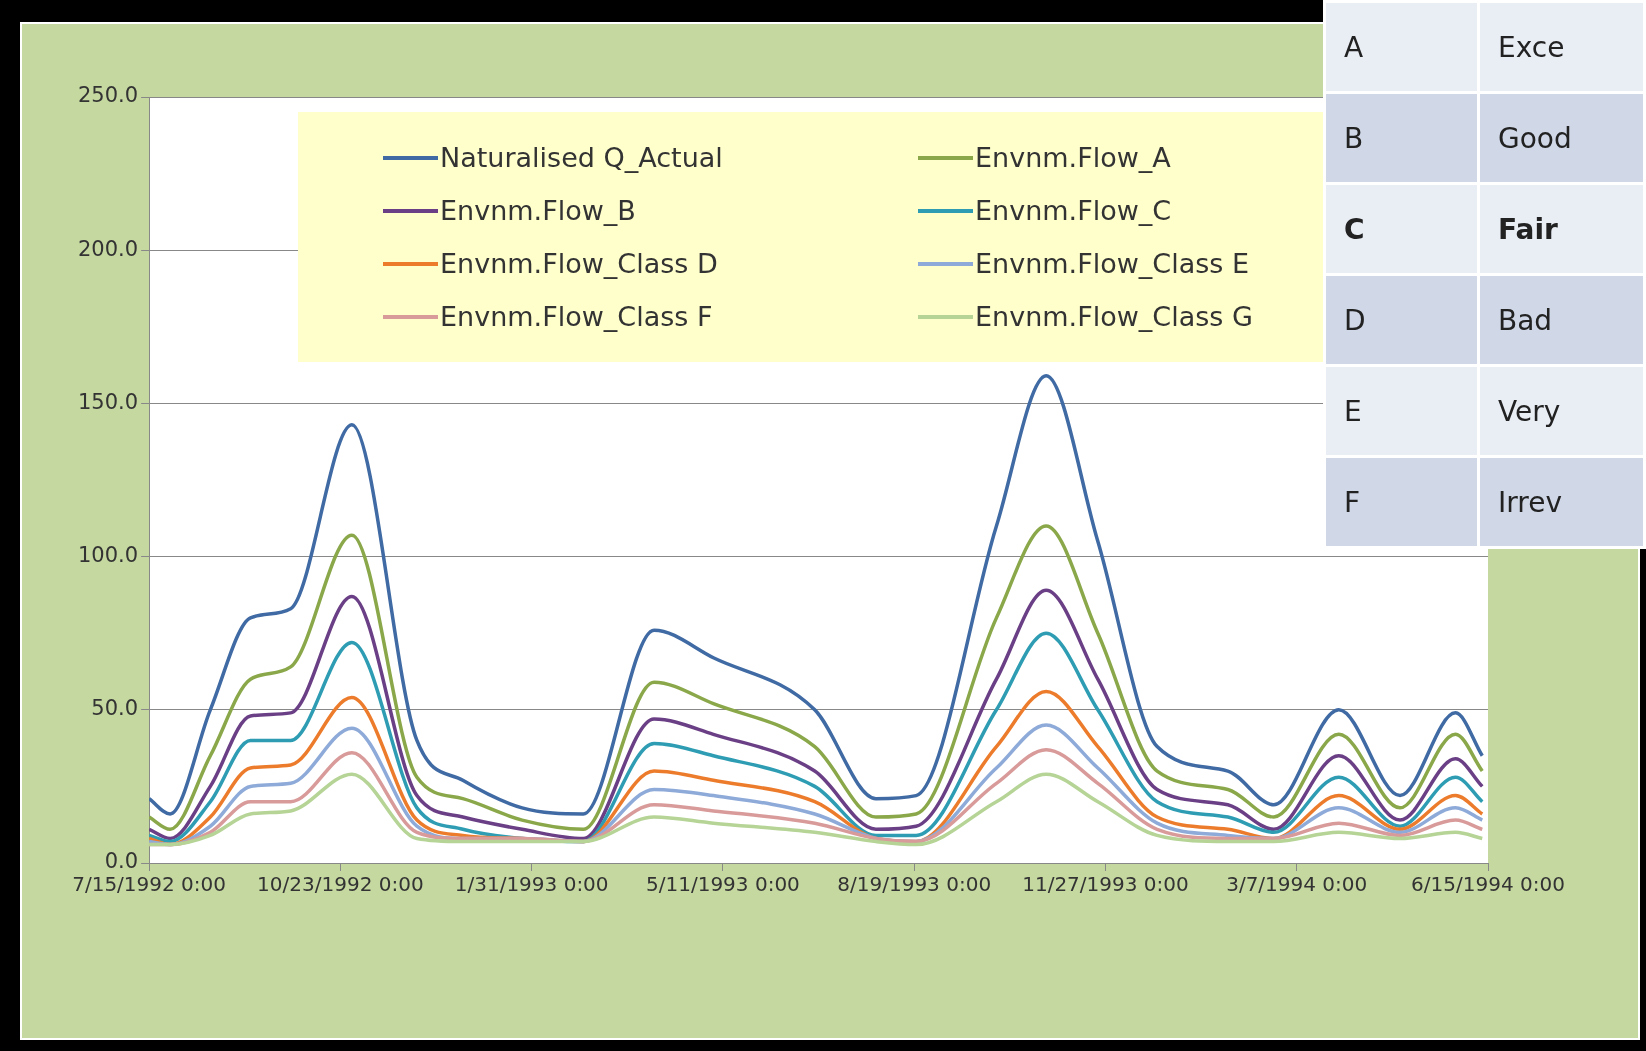 The width and height of the screenshot is (1646, 1051). What do you see at coordinates (1401, 229) in the screenshot?
I see `annotation: C` at bounding box center [1401, 229].